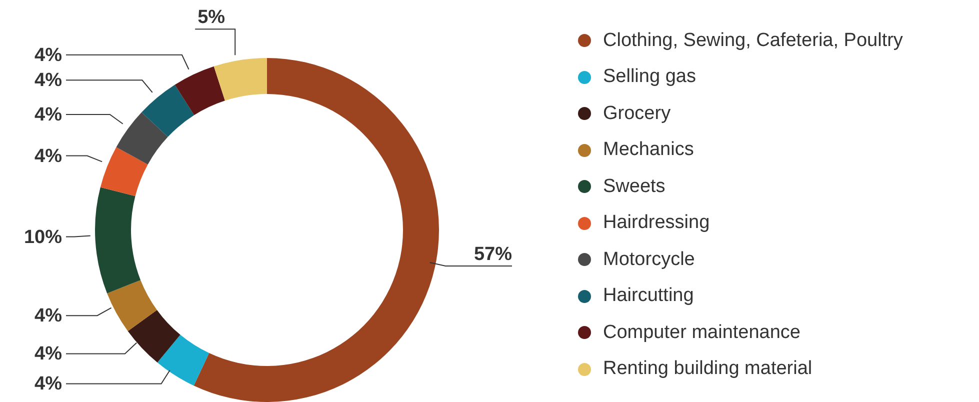 The width and height of the screenshot is (979, 402). Describe the element at coordinates (212, 17) in the screenshot. I see `data-label: 5%` at that location.